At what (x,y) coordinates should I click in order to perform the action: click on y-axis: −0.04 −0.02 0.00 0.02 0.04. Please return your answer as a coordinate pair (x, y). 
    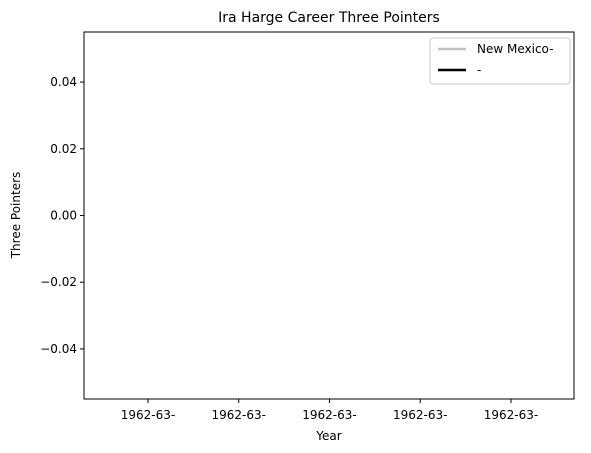
    Looking at the image, I should click on (62, 215).